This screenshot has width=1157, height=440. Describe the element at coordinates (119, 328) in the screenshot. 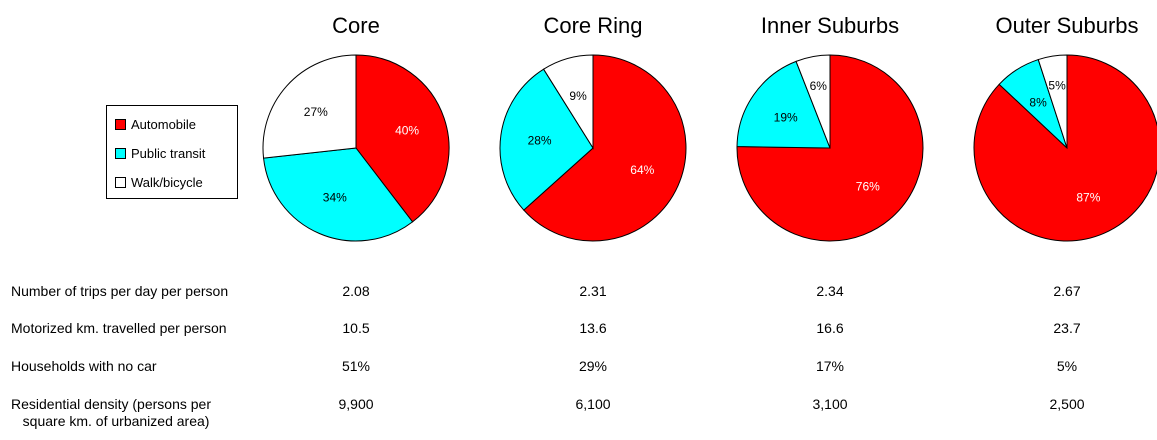

I see `row-label-motorized-km: Motorized km. travelled per person` at that location.